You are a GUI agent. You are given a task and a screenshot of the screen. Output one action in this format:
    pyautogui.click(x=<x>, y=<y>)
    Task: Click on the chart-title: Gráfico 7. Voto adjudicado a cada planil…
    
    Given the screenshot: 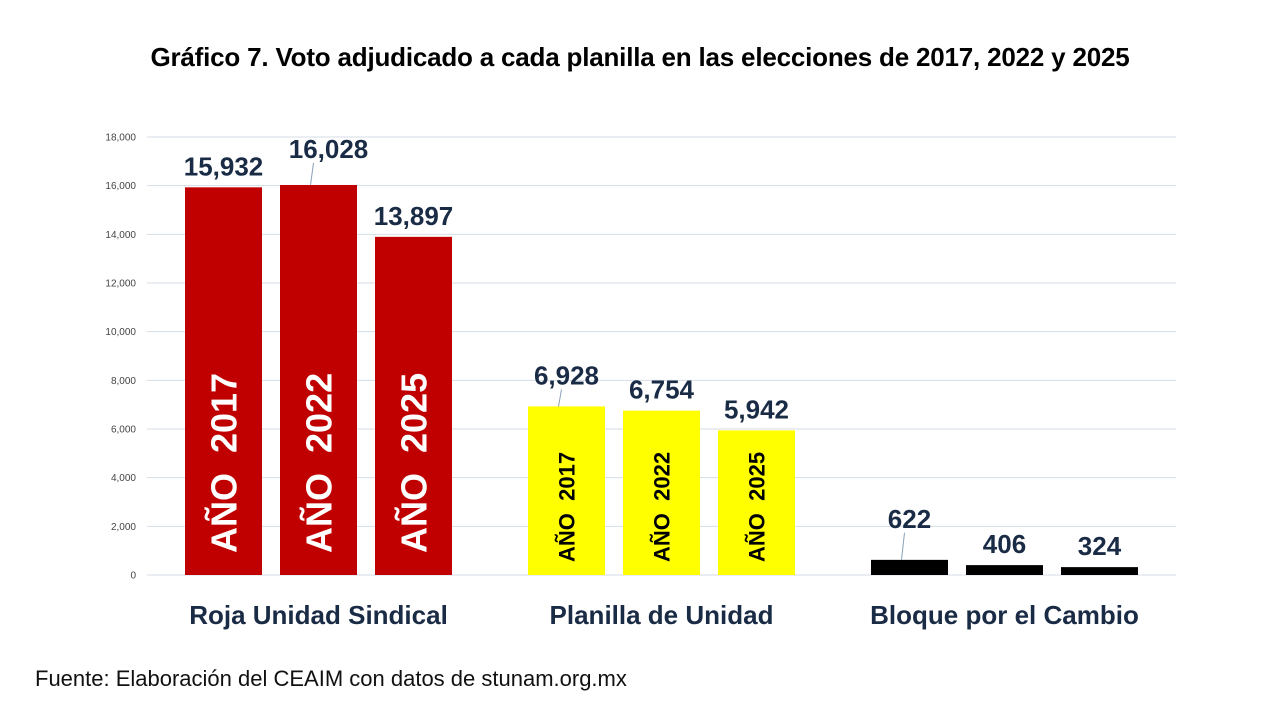 What is the action you would take?
    pyautogui.click(x=640, y=57)
    